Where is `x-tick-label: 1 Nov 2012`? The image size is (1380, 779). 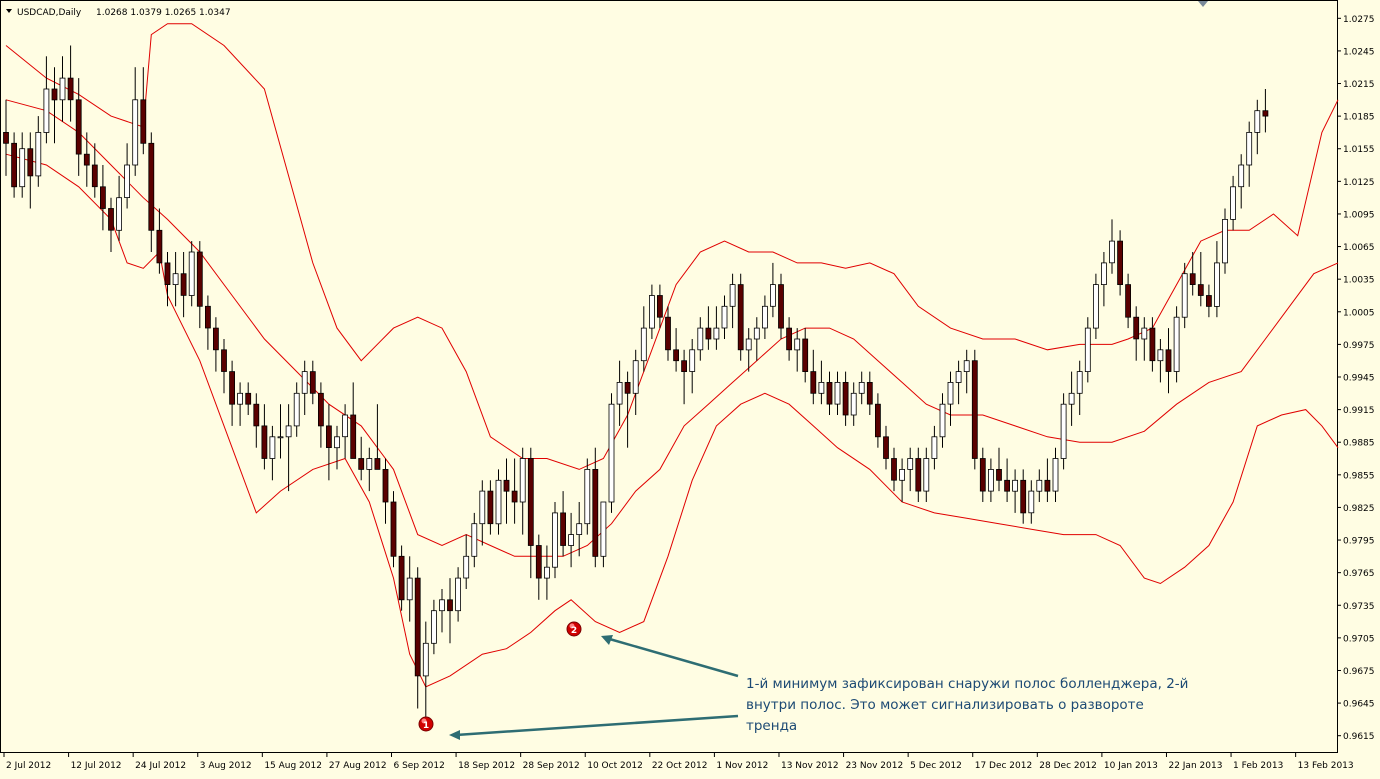 x-tick-label: 1 Nov 2012 is located at coordinates (742, 766).